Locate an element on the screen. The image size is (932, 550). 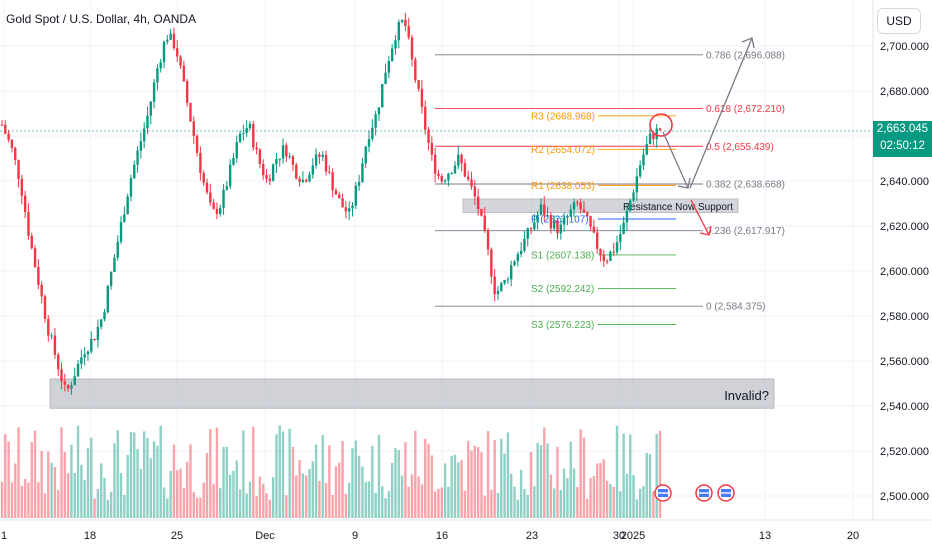
time-tick-label: 2025 is located at coordinates (633, 536).